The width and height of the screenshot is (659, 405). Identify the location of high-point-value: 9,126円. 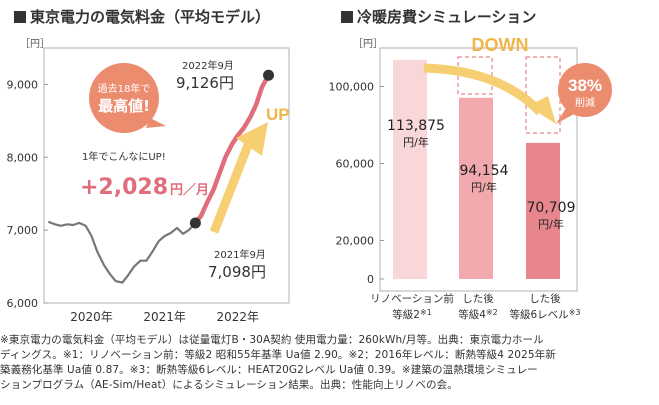
(205, 83).